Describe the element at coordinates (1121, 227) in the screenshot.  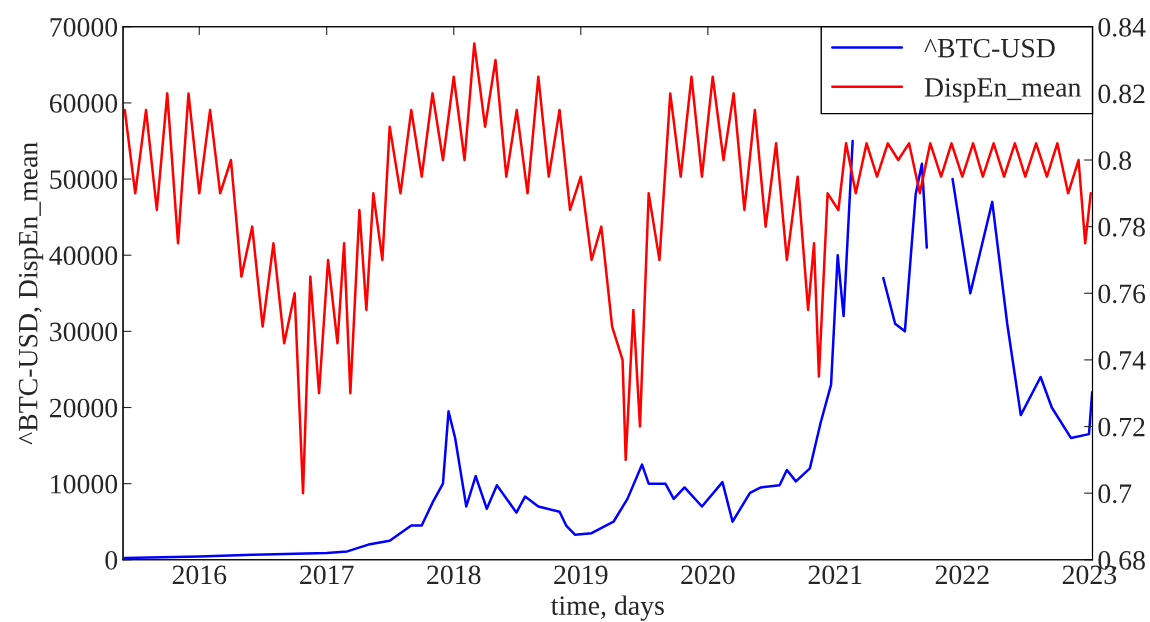
I see `y2-tick-label: 0.78` at that location.